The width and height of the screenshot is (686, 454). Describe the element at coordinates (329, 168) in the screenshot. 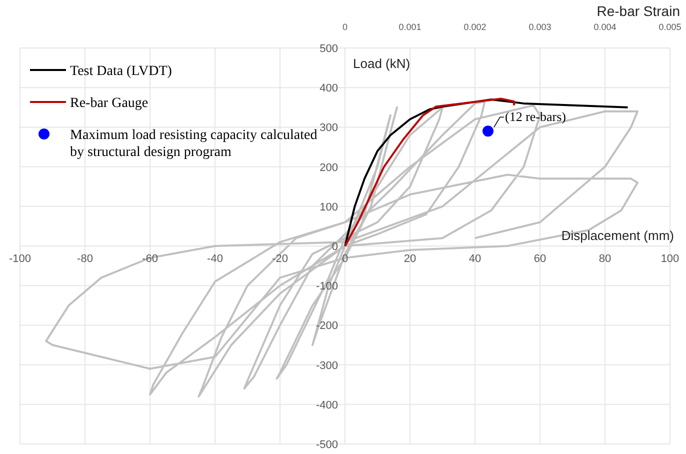

I see `y-tick-label: 200` at that location.